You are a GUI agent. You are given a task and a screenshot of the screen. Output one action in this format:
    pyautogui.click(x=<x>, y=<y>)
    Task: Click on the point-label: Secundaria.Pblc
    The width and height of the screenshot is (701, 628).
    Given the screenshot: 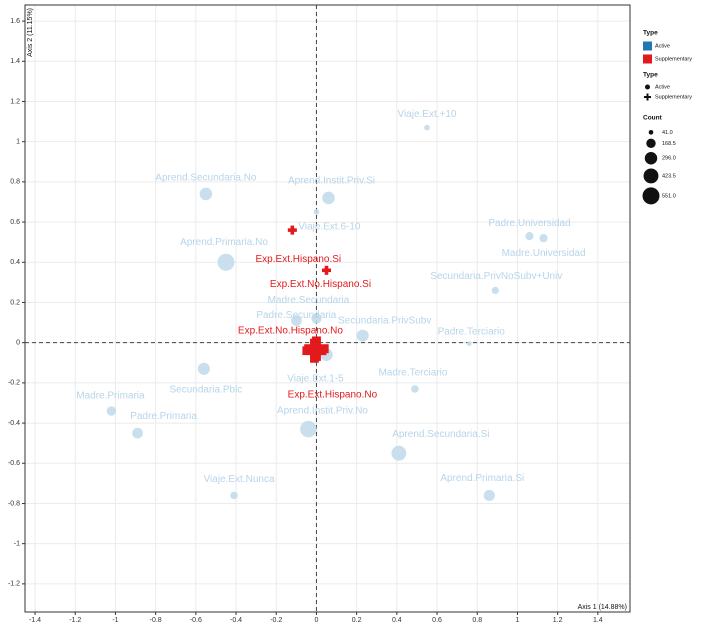 What is the action you would take?
    pyautogui.click(x=205, y=389)
    